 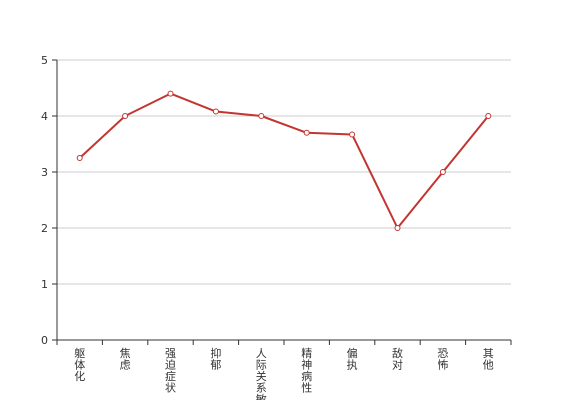 I want to click on x-tick-label: 精神病性, so click(x=306, y=371).